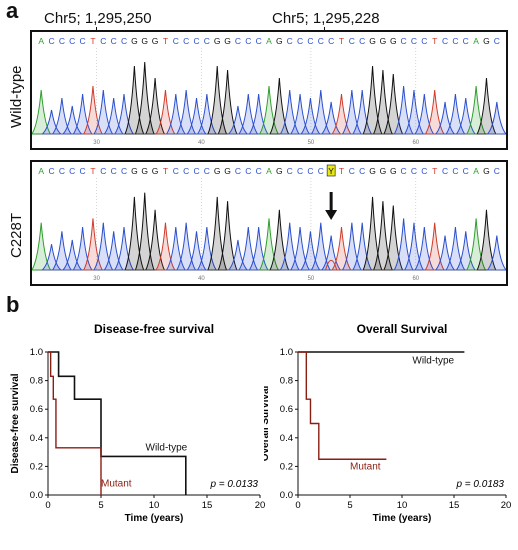  Describe the element at coordinates (201, 143) in the screenshot. I see `ruler-label: 40` at that location.